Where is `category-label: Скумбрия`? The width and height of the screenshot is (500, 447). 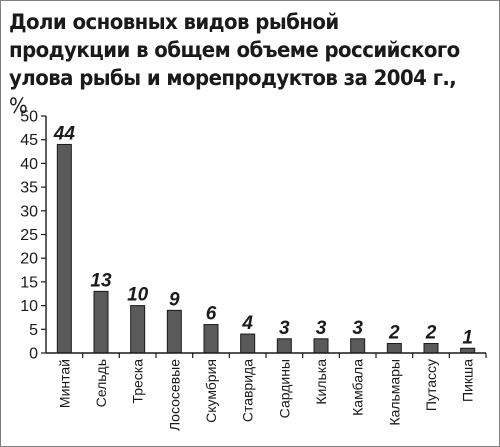 category-label: Скумбрия is located at coordinates (211, 391).